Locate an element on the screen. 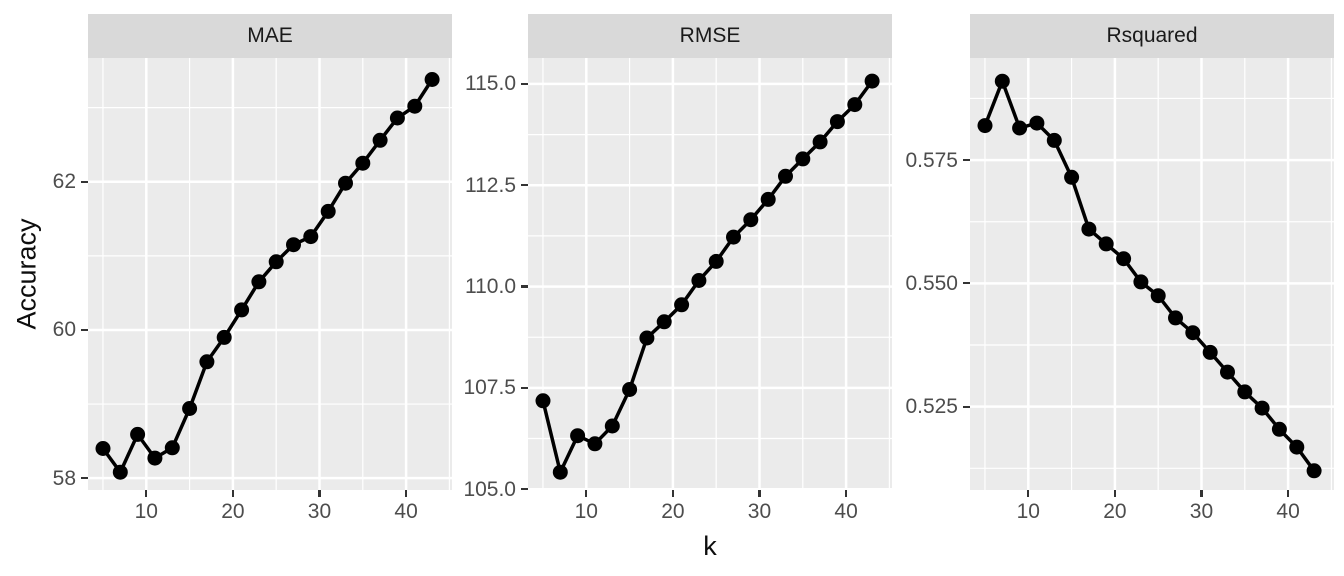 This screenshot has height=576, width=1344. y-tick-label: 0.575 is located at coordinates (931, 160).